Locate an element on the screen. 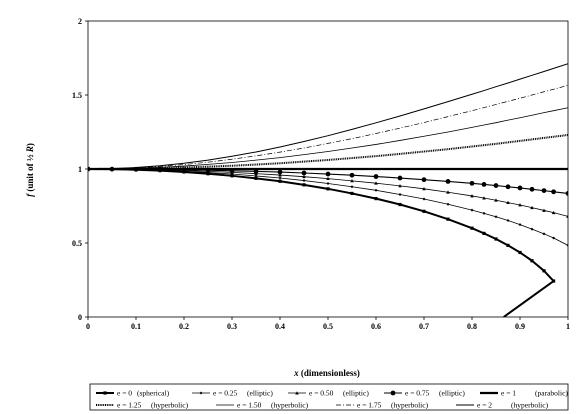 The image size is (585, 414). legend-label: e = 0 is located at coordinates (124, 393).